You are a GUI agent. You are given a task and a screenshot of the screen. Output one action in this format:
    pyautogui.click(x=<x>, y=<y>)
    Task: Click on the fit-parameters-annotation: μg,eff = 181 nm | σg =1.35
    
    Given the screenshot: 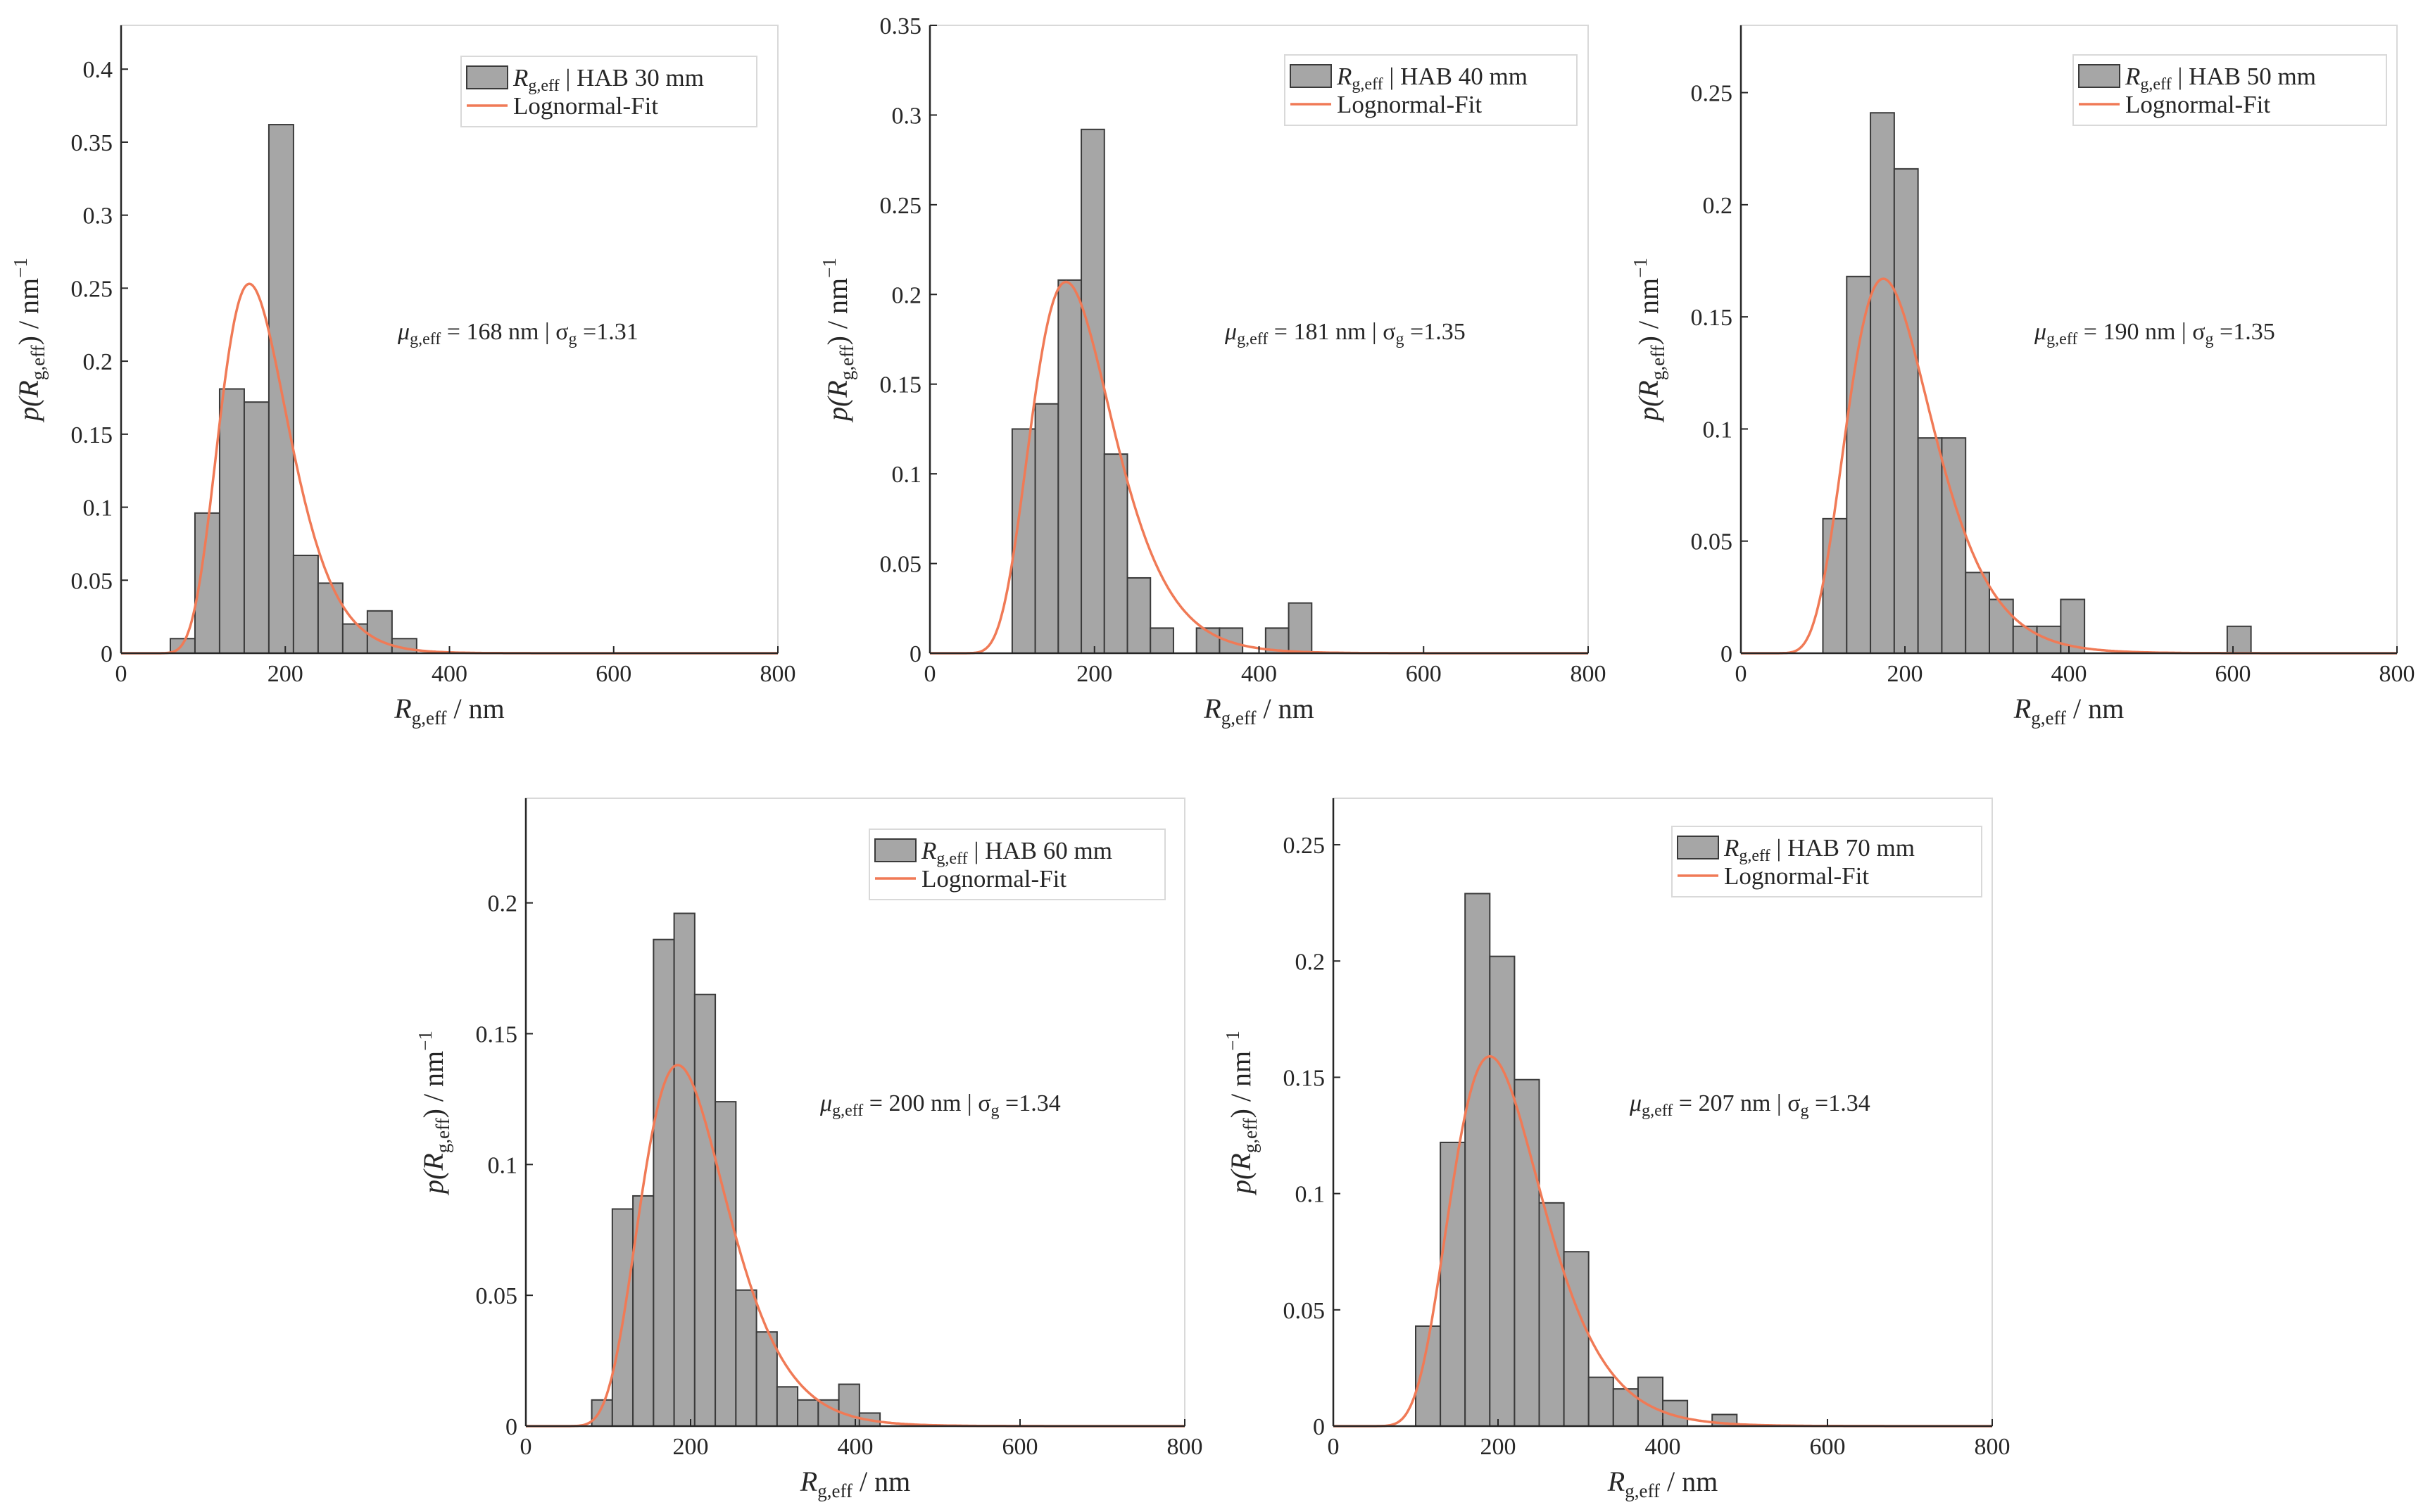 What is the action you would take?
    pyautogui.click(x=1345, y=333)
    